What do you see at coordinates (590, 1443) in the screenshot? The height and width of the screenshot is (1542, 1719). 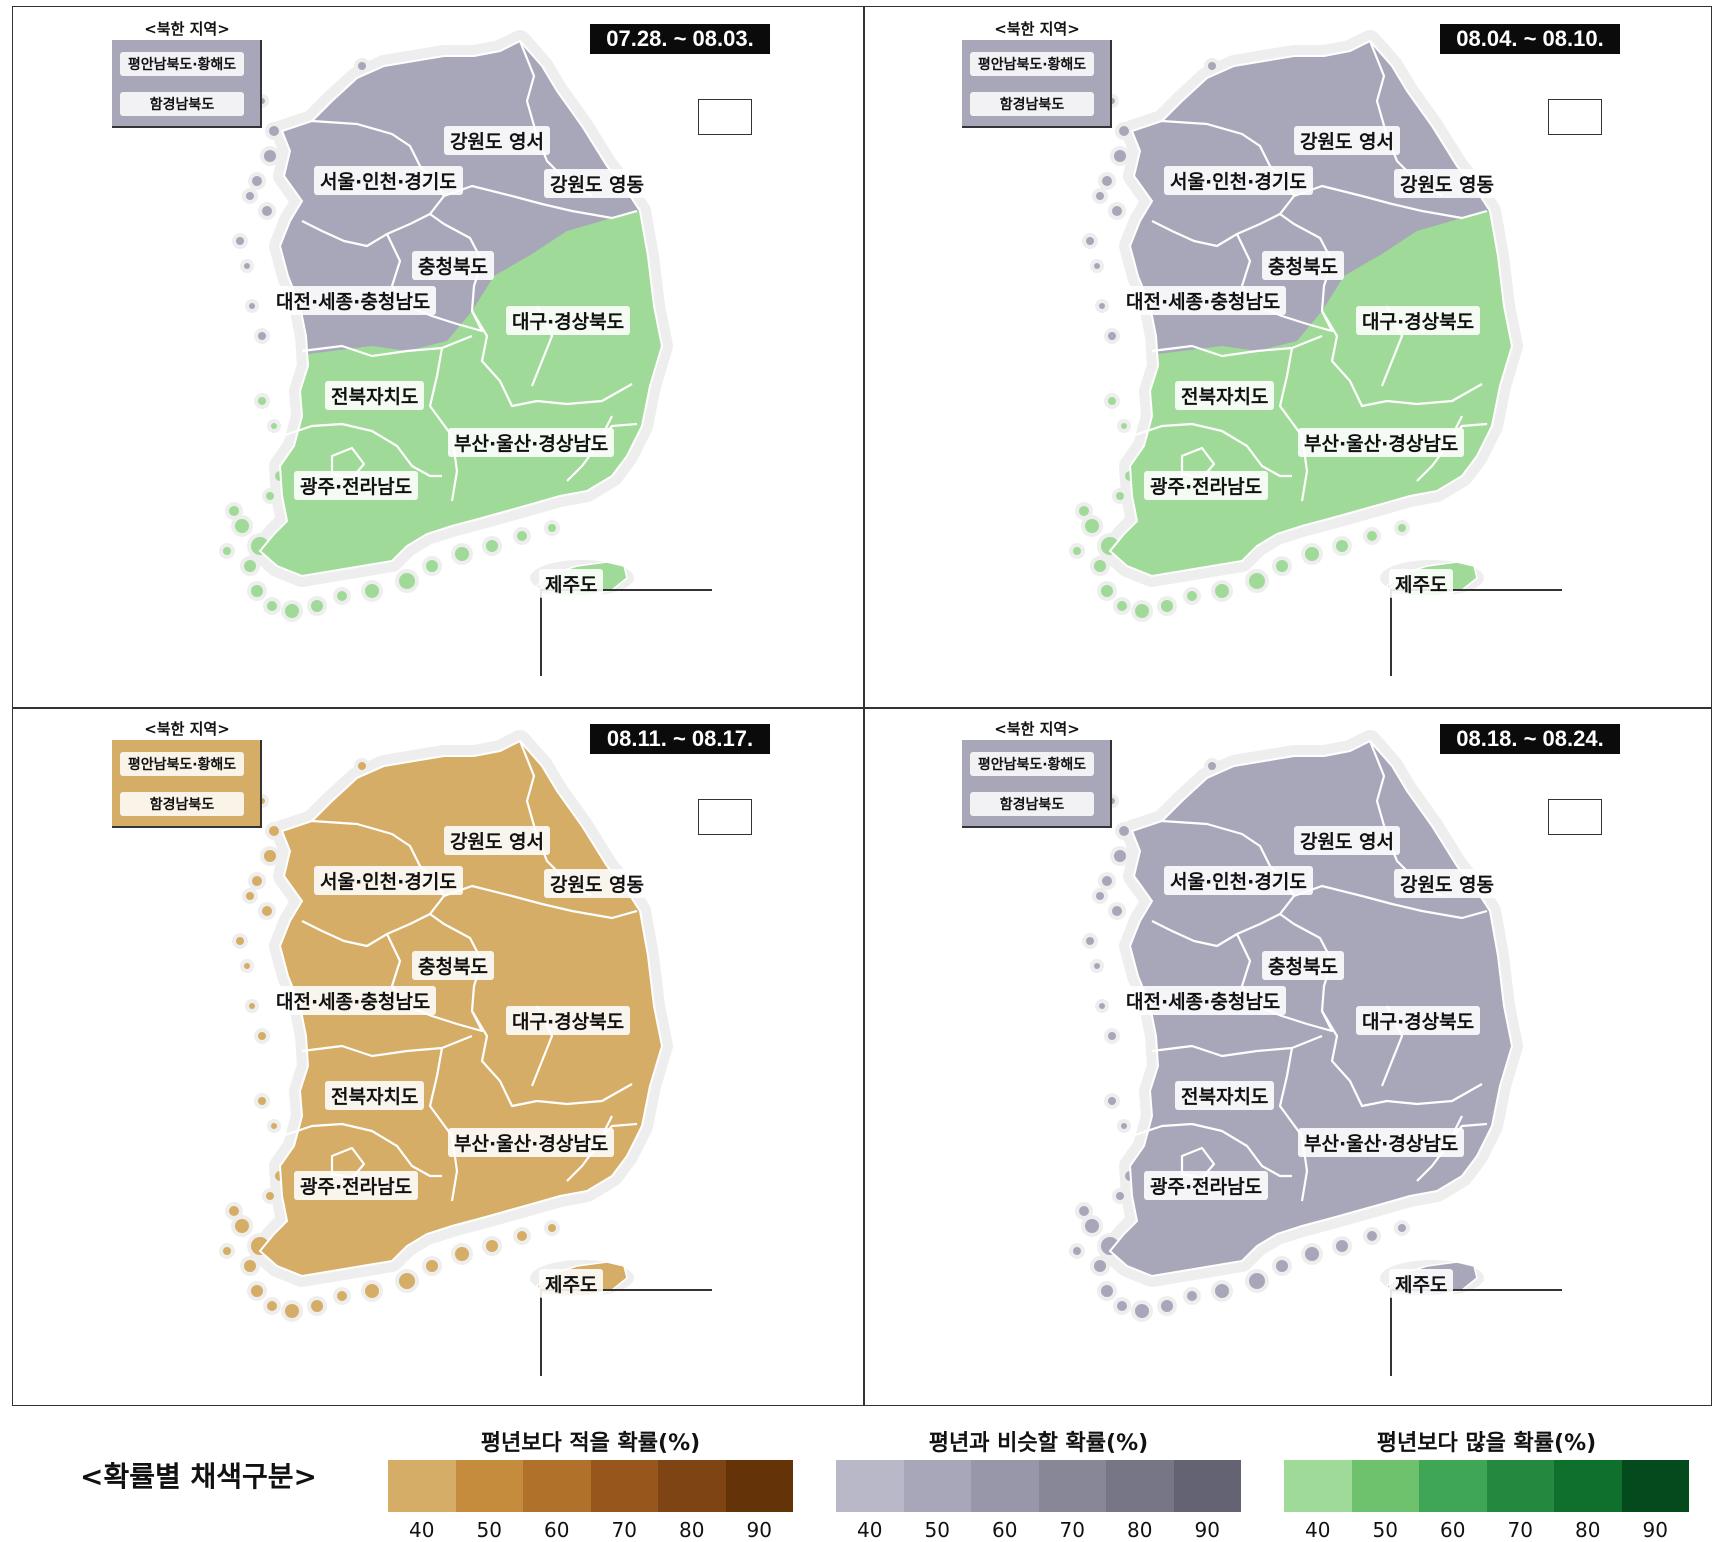 I see `legend-group-title: 평년보다 적을 확률(%)` at bounding box center [590, 1443].